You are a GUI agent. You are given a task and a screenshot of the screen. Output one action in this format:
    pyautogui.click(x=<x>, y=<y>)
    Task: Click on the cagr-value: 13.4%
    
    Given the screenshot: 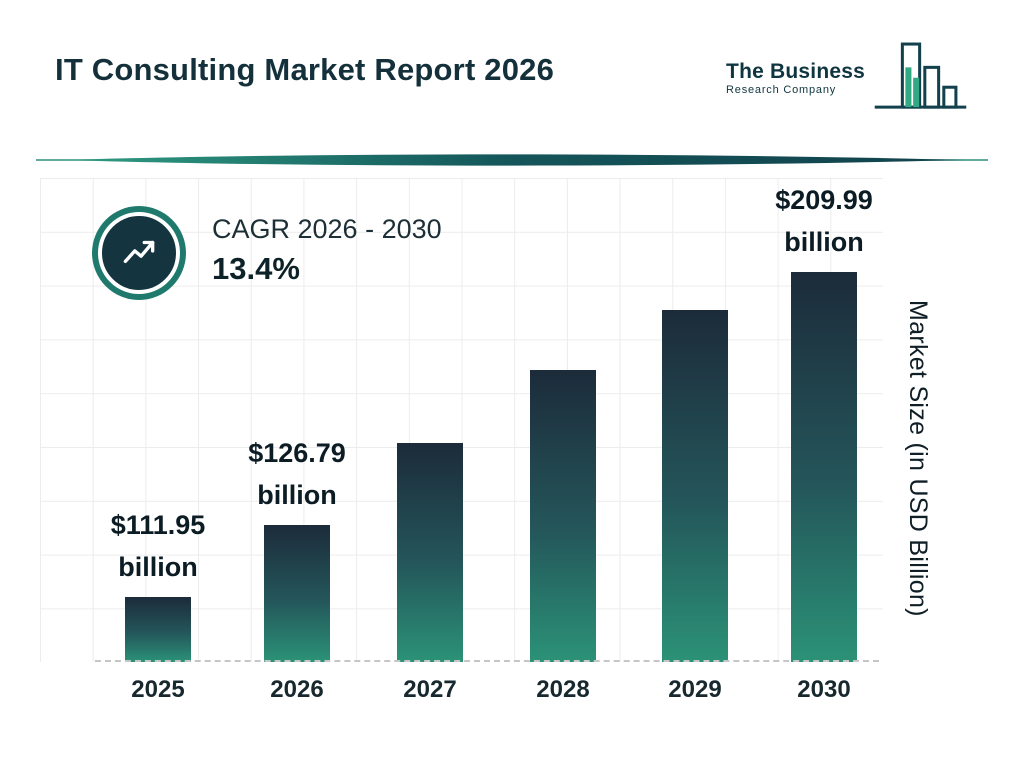 What is the action you would take?
    pyautogui.click(x=256, y=268)
    